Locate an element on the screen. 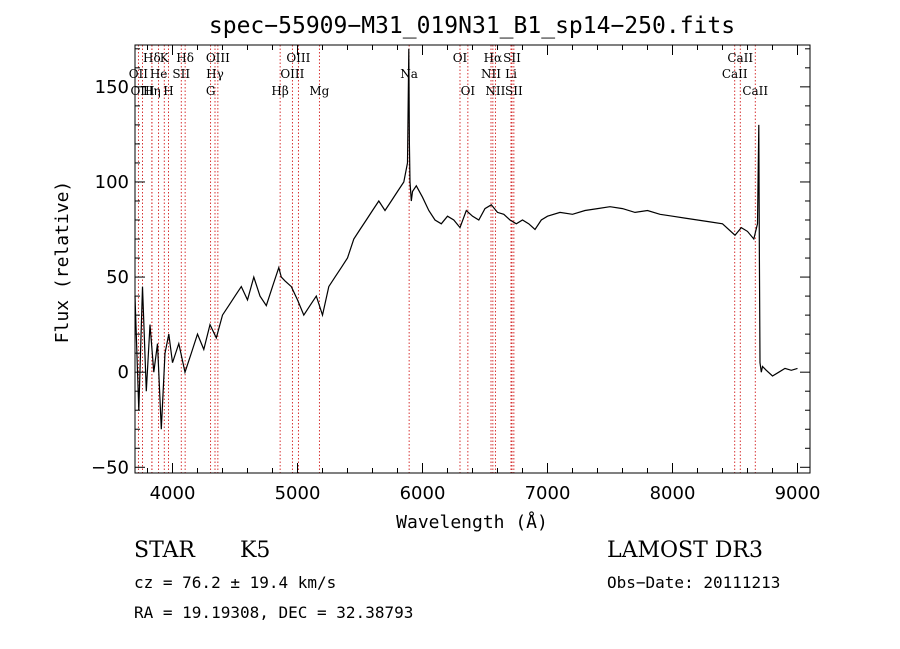 This screenshot has width=900, height=649. marker-label-17: OI is located at coordinates (460, 58).